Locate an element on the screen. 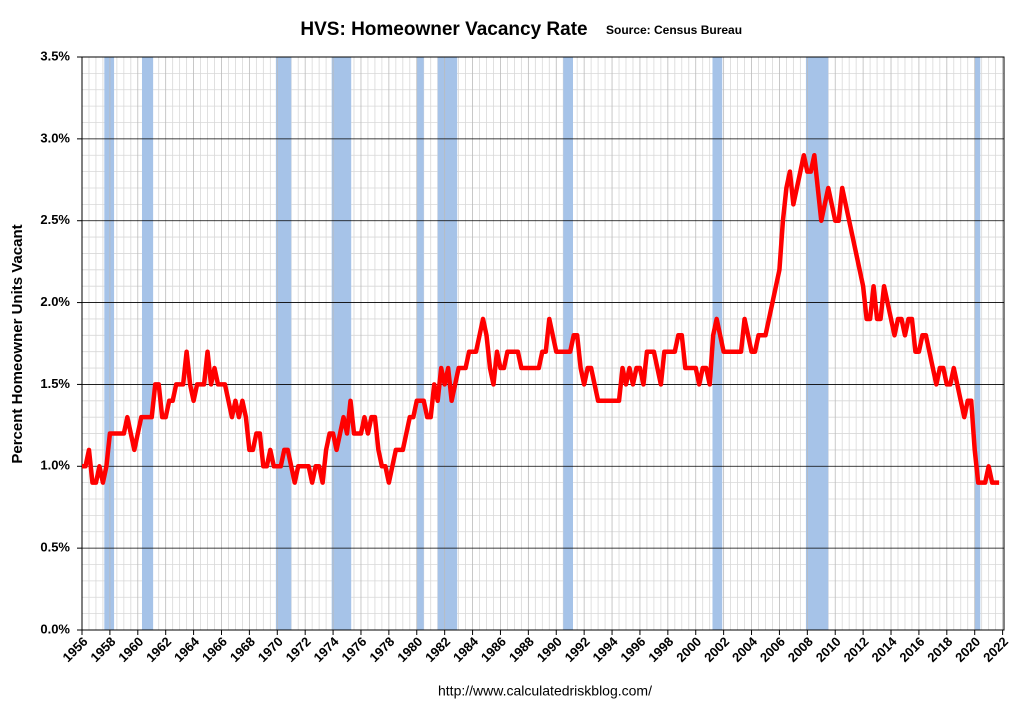 The height and width of the screenshot is (705, 1023). x-tick-label: 2004 is located at coordinates (745, 649).